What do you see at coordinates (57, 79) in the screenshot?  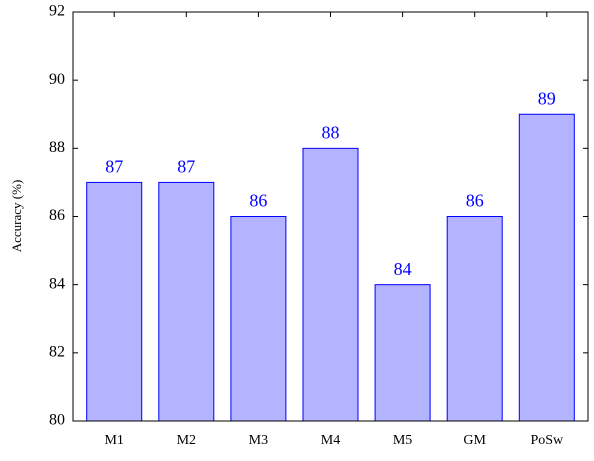 I see `y-tick-label: 90` at bounding box center [57, 79].